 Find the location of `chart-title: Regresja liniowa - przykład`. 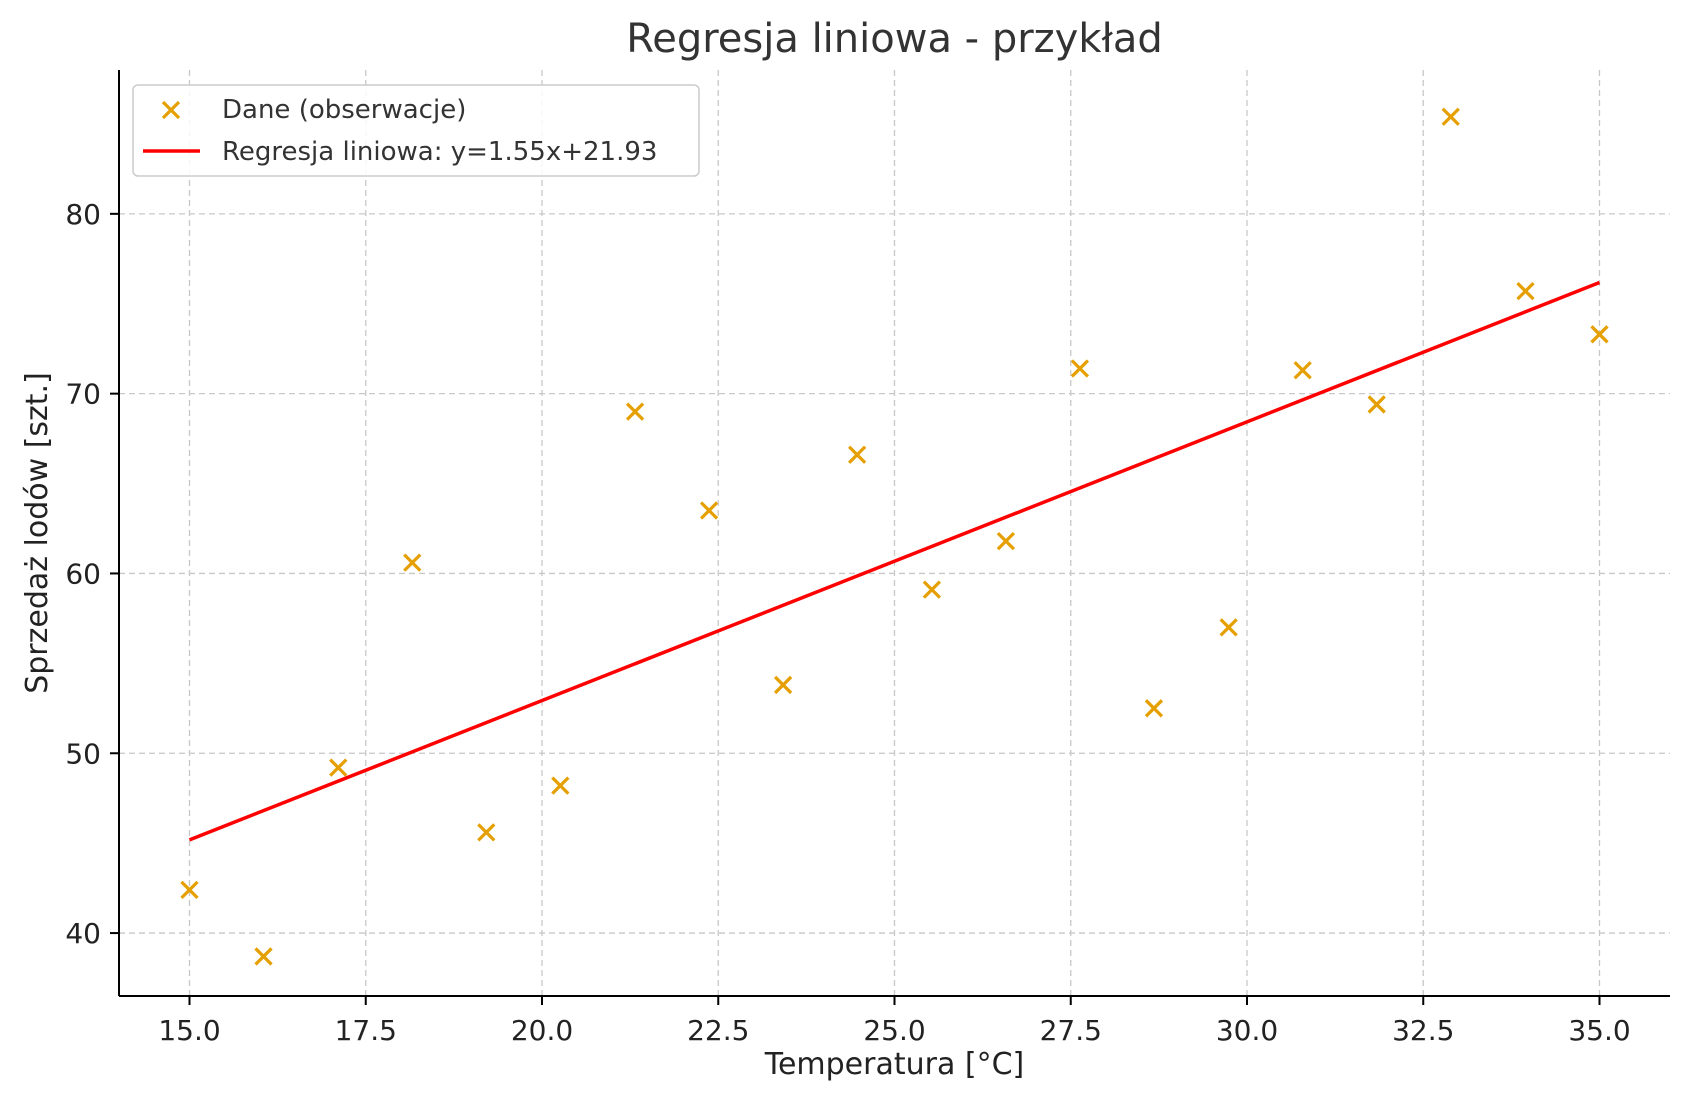

chart-title: Regresja liniowa - przykład is located at coordinates (894, 39).